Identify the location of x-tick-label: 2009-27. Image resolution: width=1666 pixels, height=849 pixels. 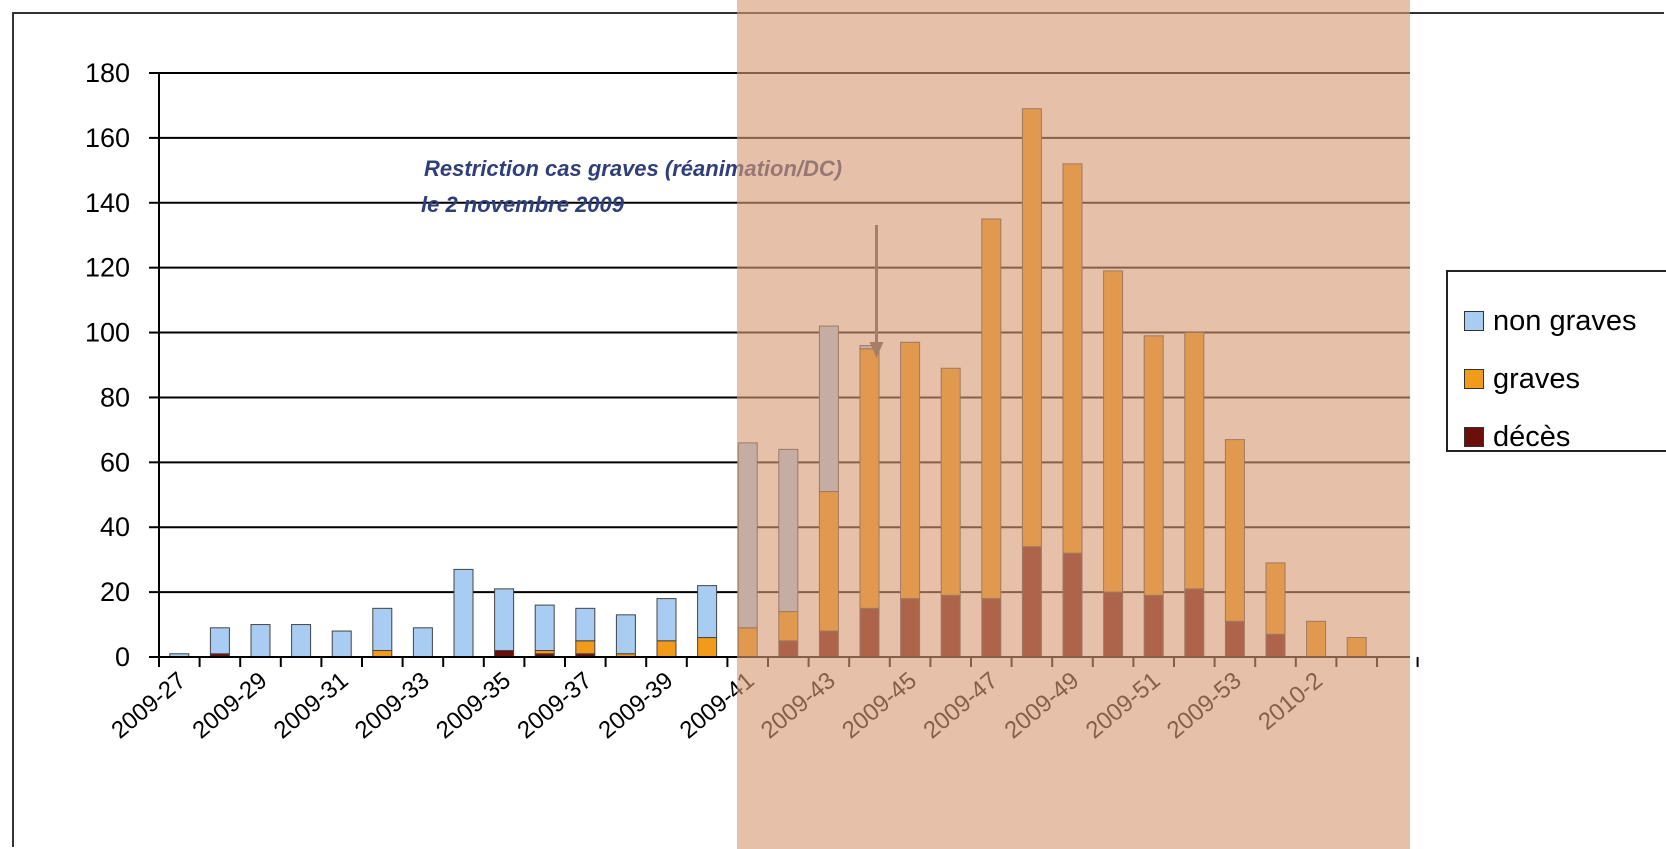
(148, 705).